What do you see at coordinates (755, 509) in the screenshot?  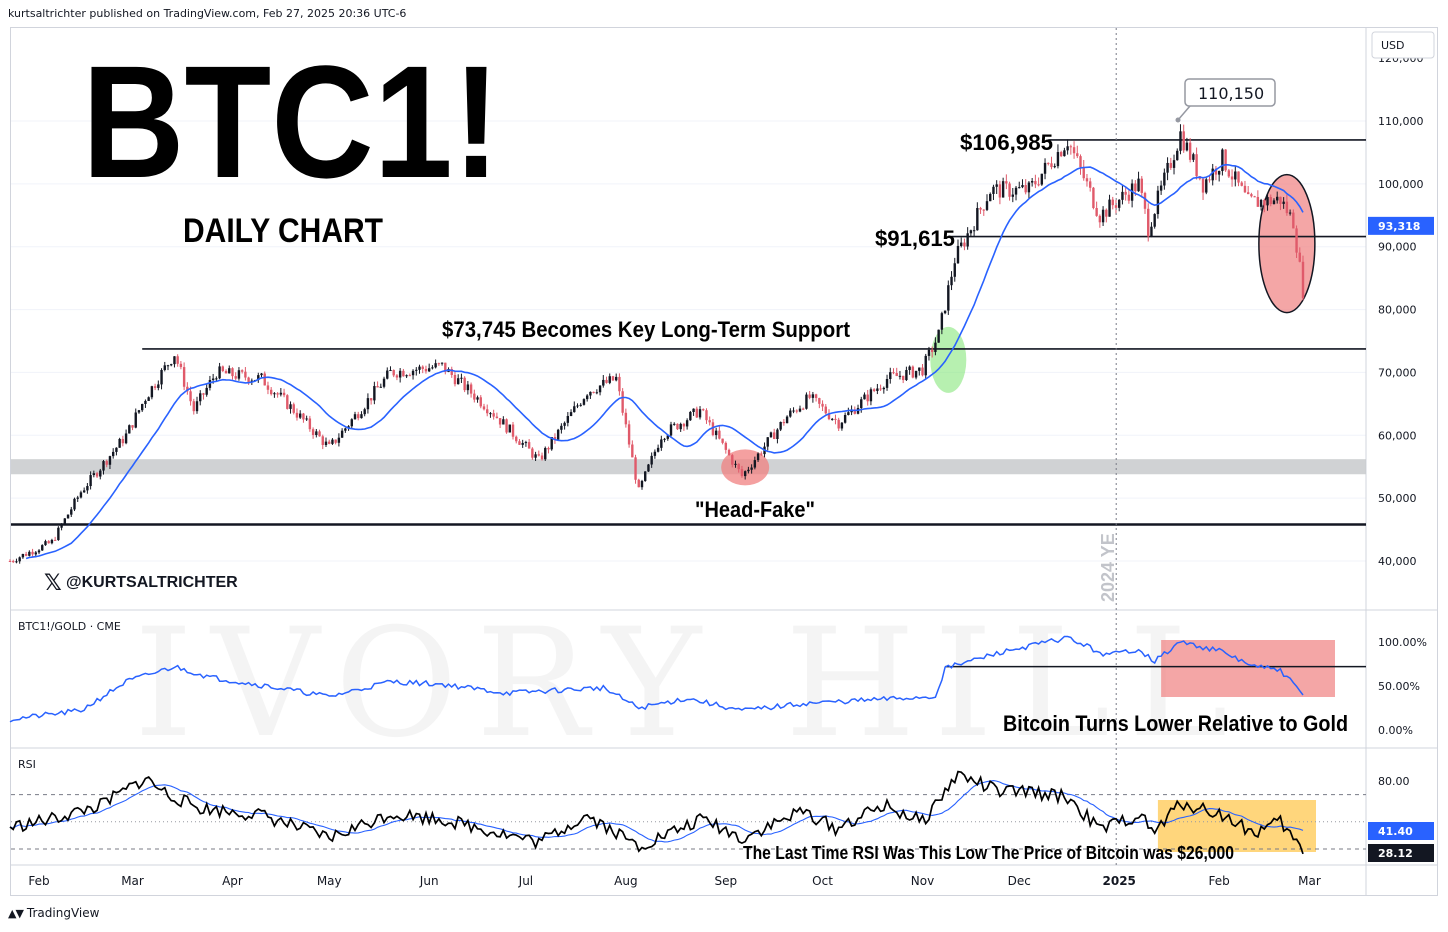 I see `head-fake-annotation: "Head-Fake"` at bounding box center [755, 509].